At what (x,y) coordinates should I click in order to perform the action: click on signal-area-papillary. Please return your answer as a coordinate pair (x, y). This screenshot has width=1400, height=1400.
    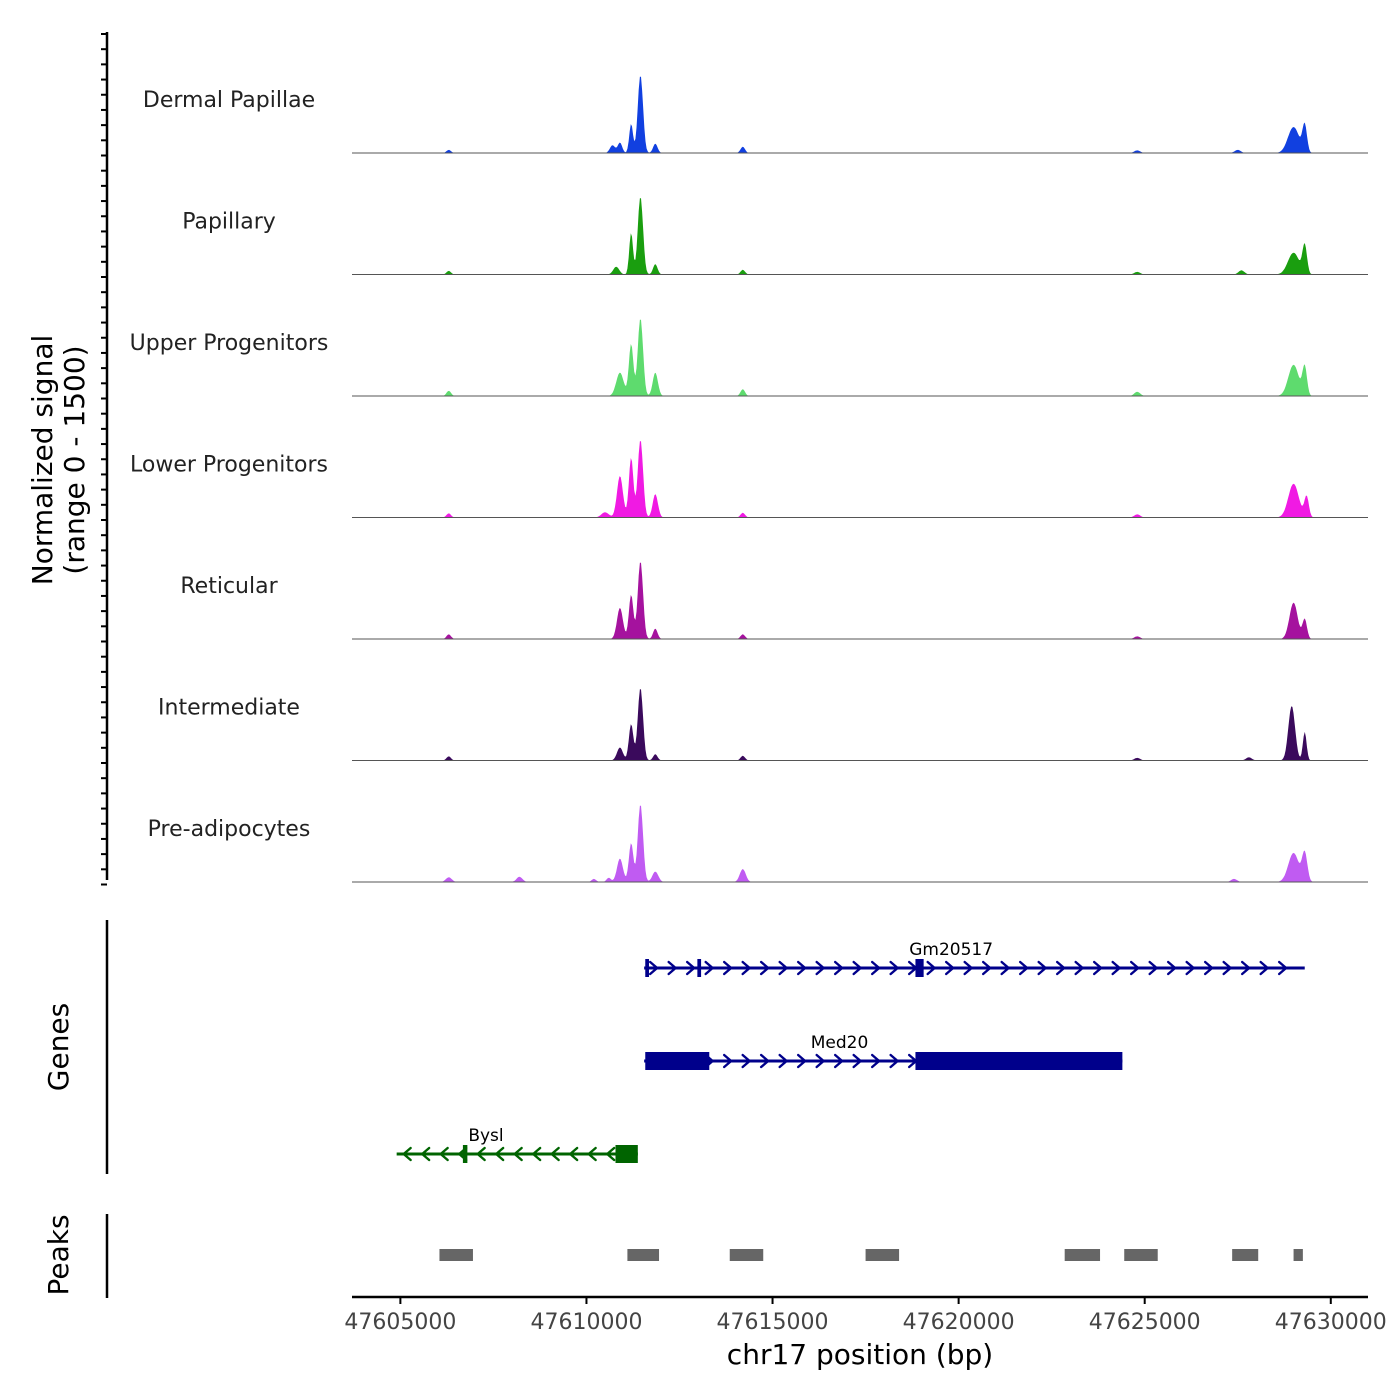
    Looking at the image, I should click on (860, 236).